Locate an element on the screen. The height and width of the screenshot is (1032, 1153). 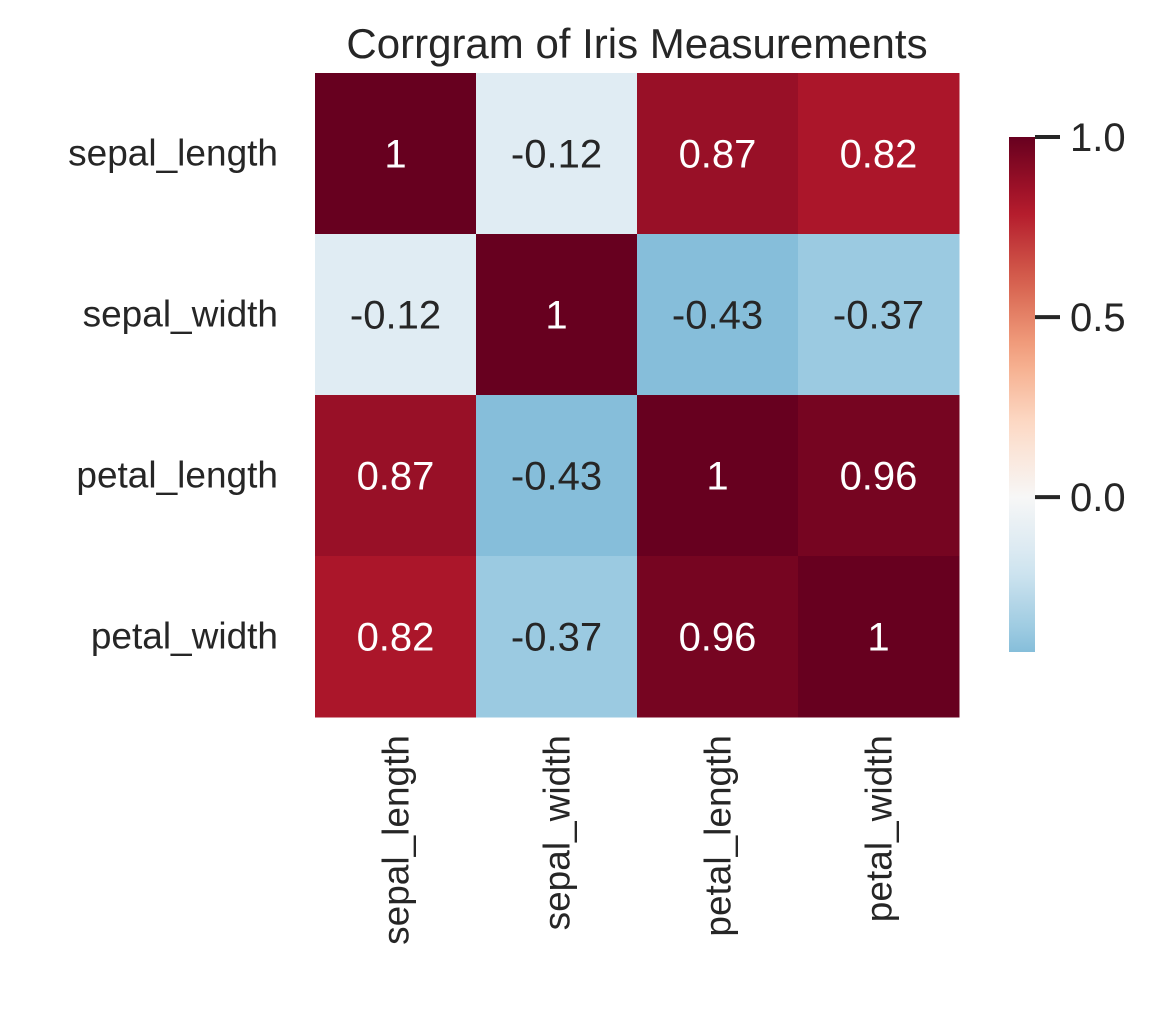
x-tick-label: sepal_length is located at coordinates (396, 840).